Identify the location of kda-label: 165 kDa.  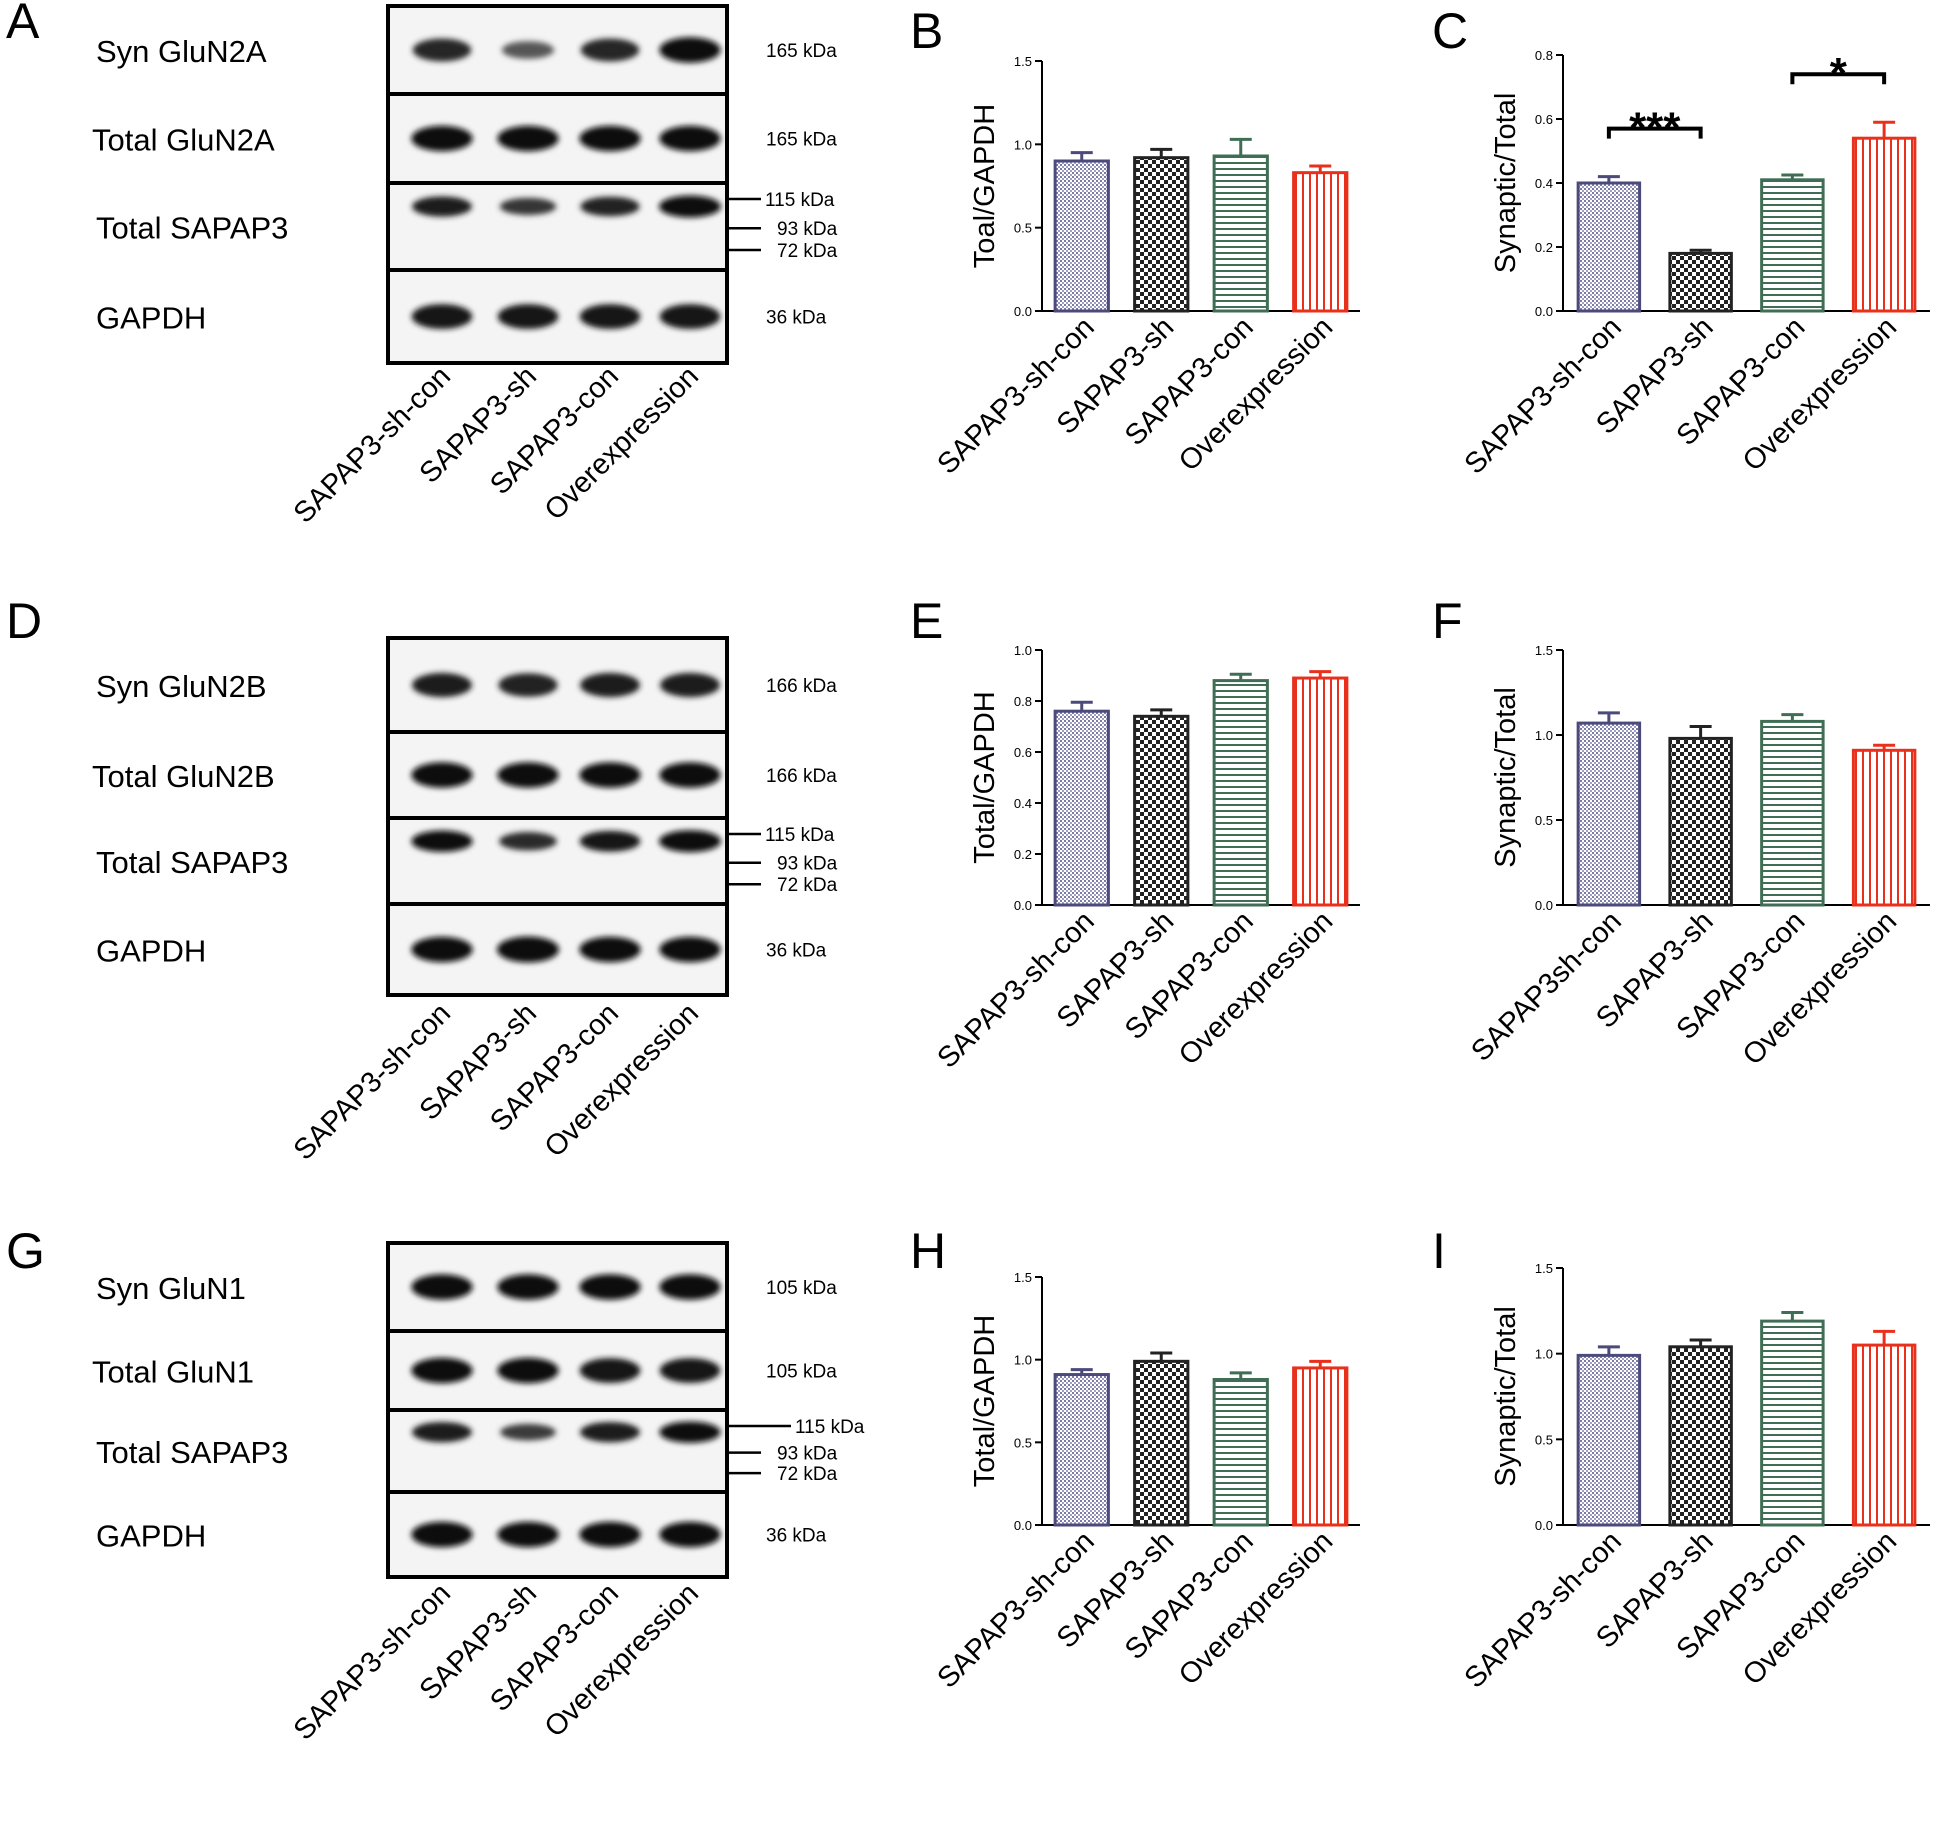
(801, 140).